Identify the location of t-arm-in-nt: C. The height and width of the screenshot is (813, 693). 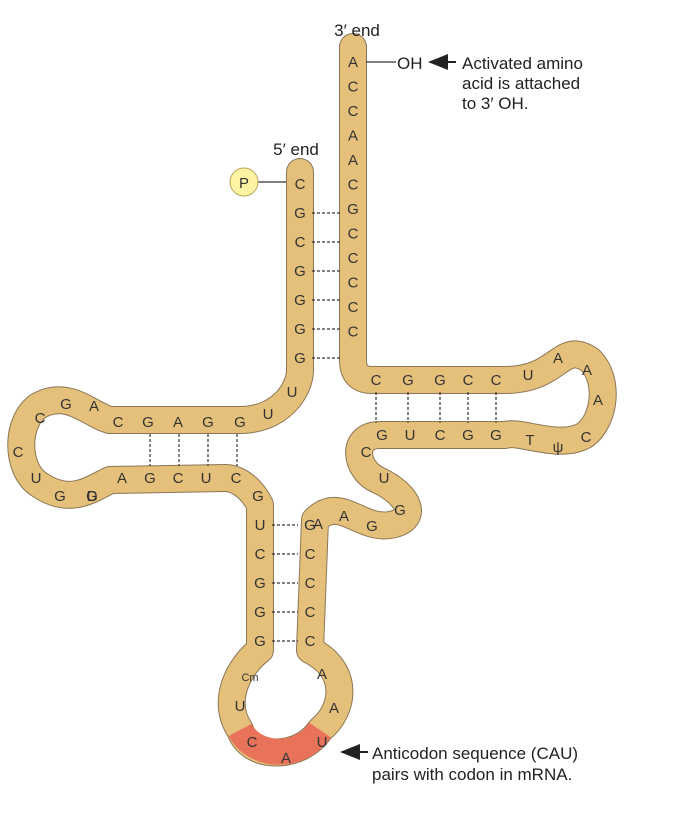
(440, 435).